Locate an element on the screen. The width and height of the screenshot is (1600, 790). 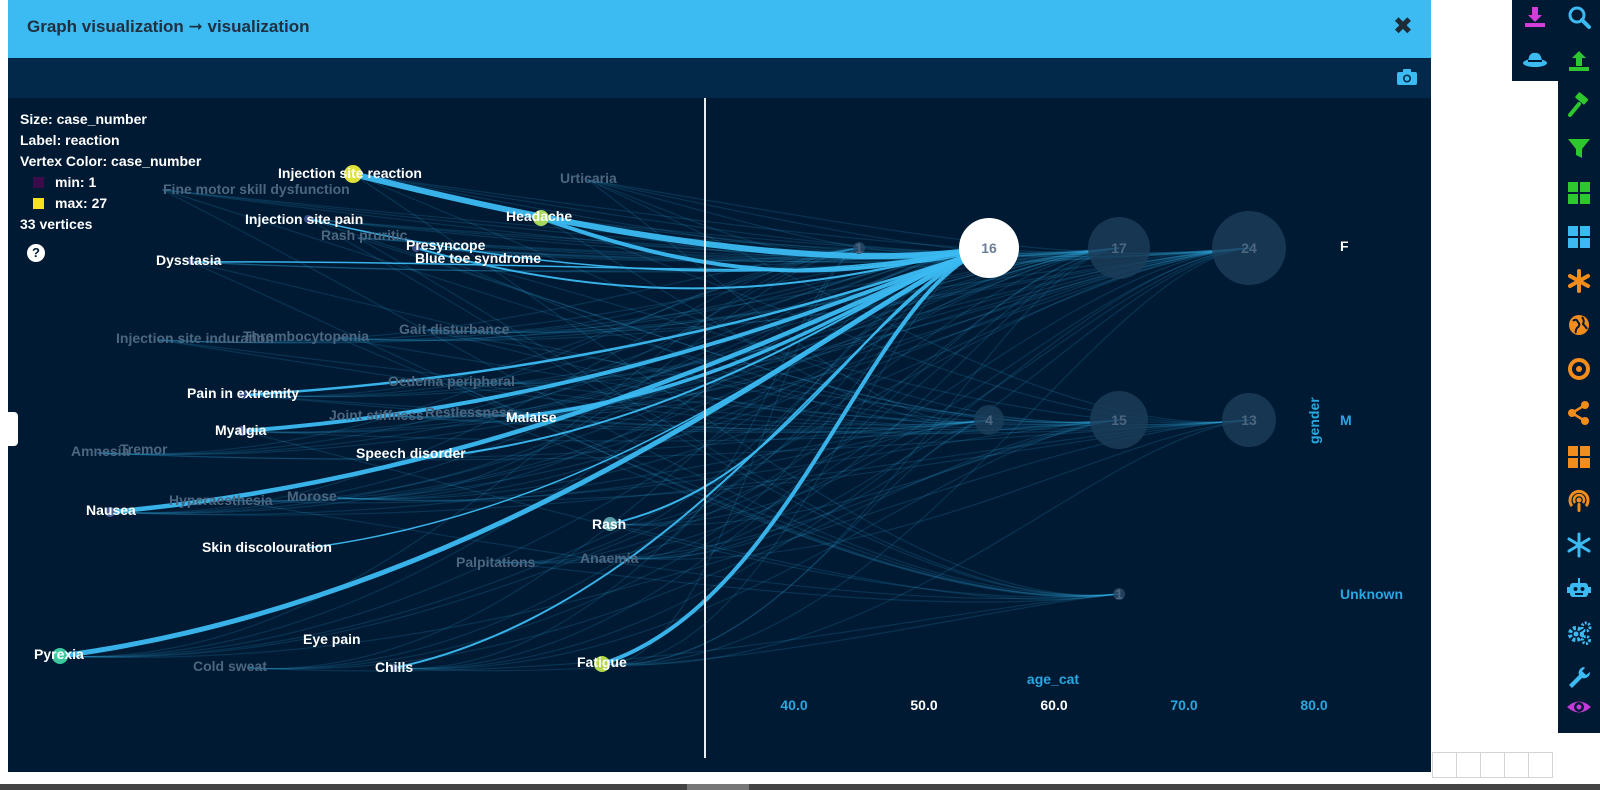
globe-icon is located at coordinates (1579, 325).